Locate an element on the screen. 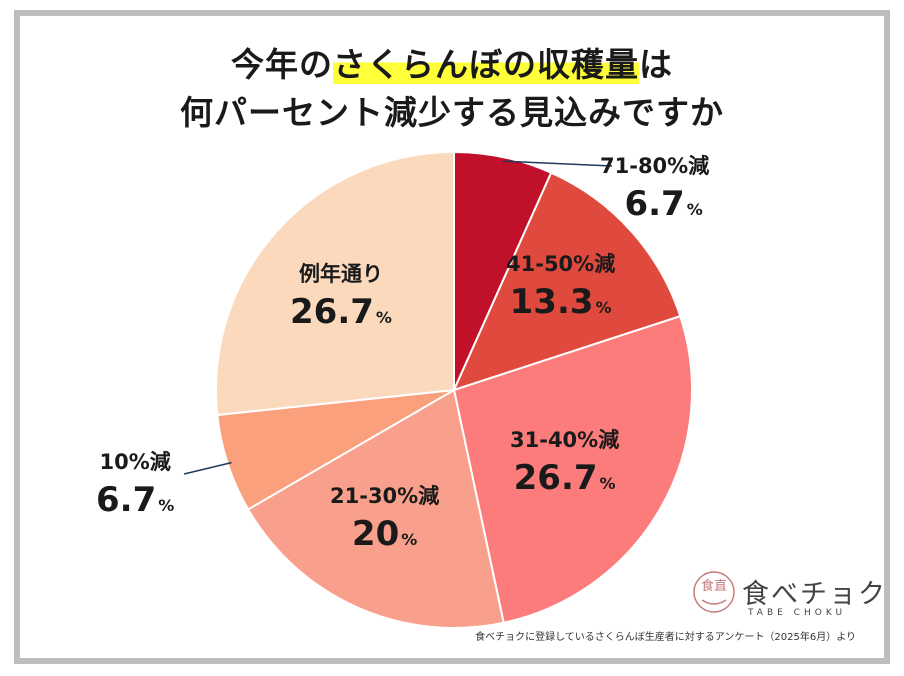 The height and width of the screenshot is (676, 904). slice-label-name: 41-50%減 is located at coordinates (561, 264).